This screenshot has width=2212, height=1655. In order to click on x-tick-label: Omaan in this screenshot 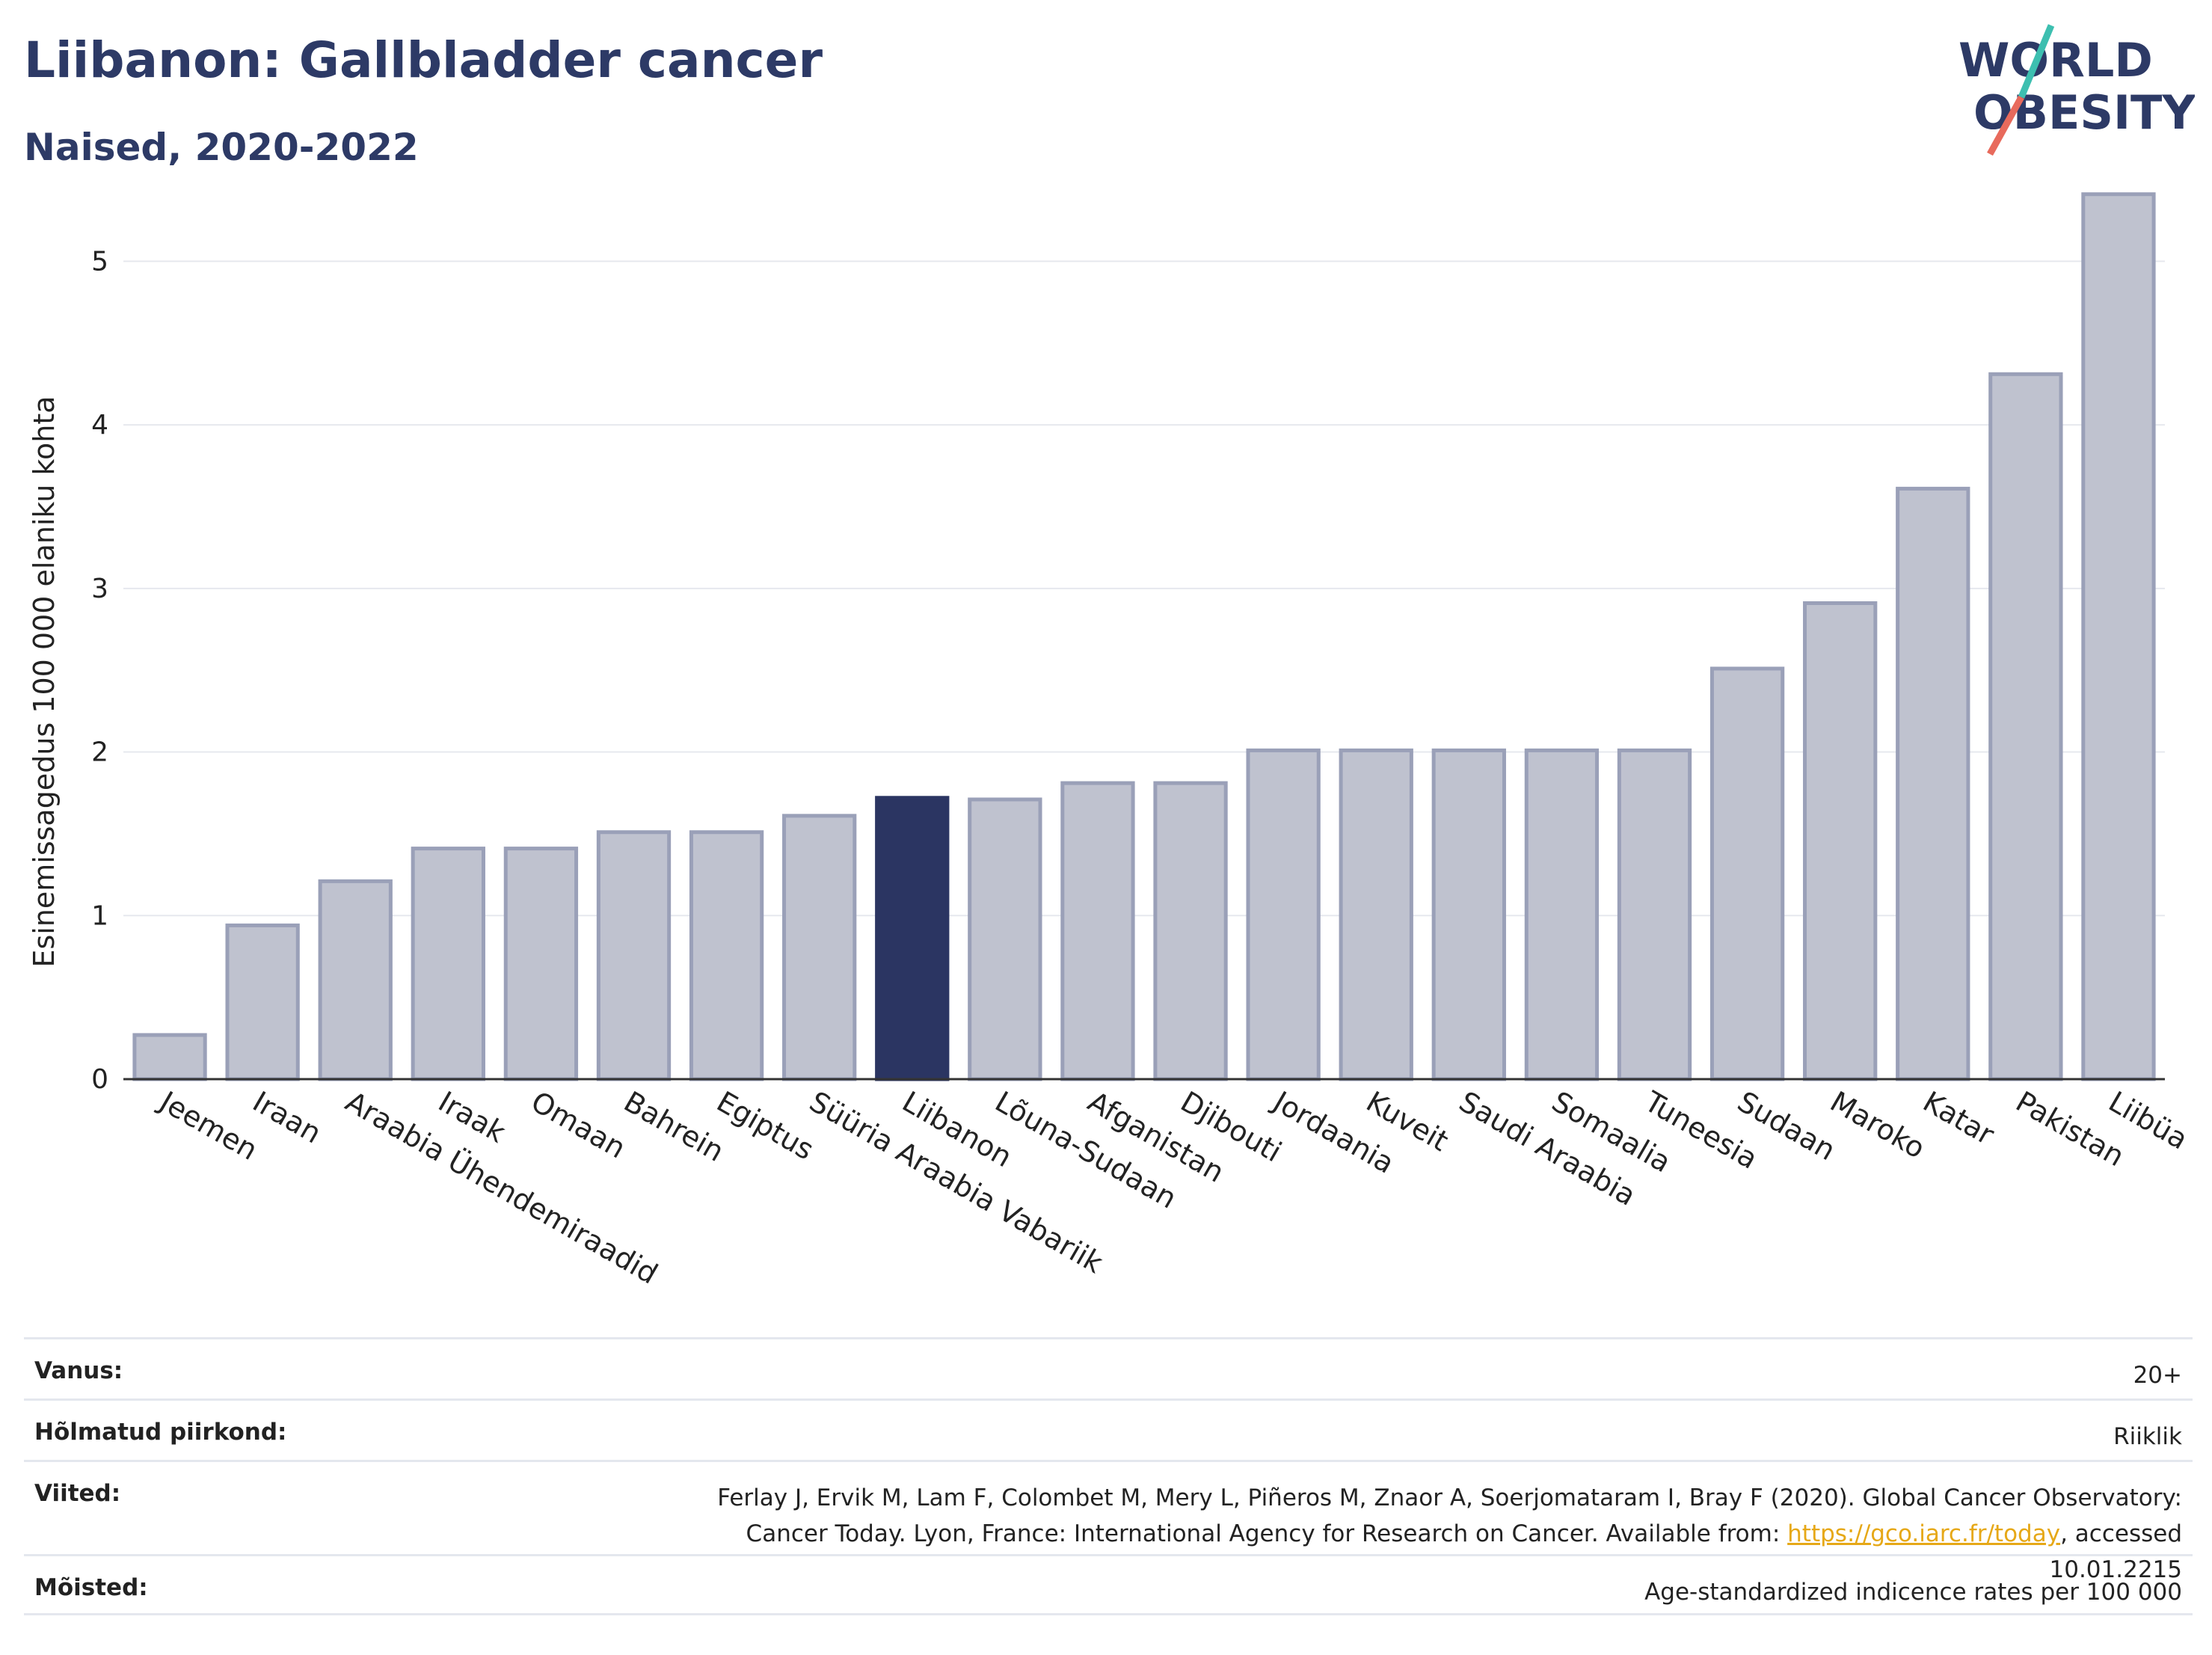, I will do `click(578, 1125)`.